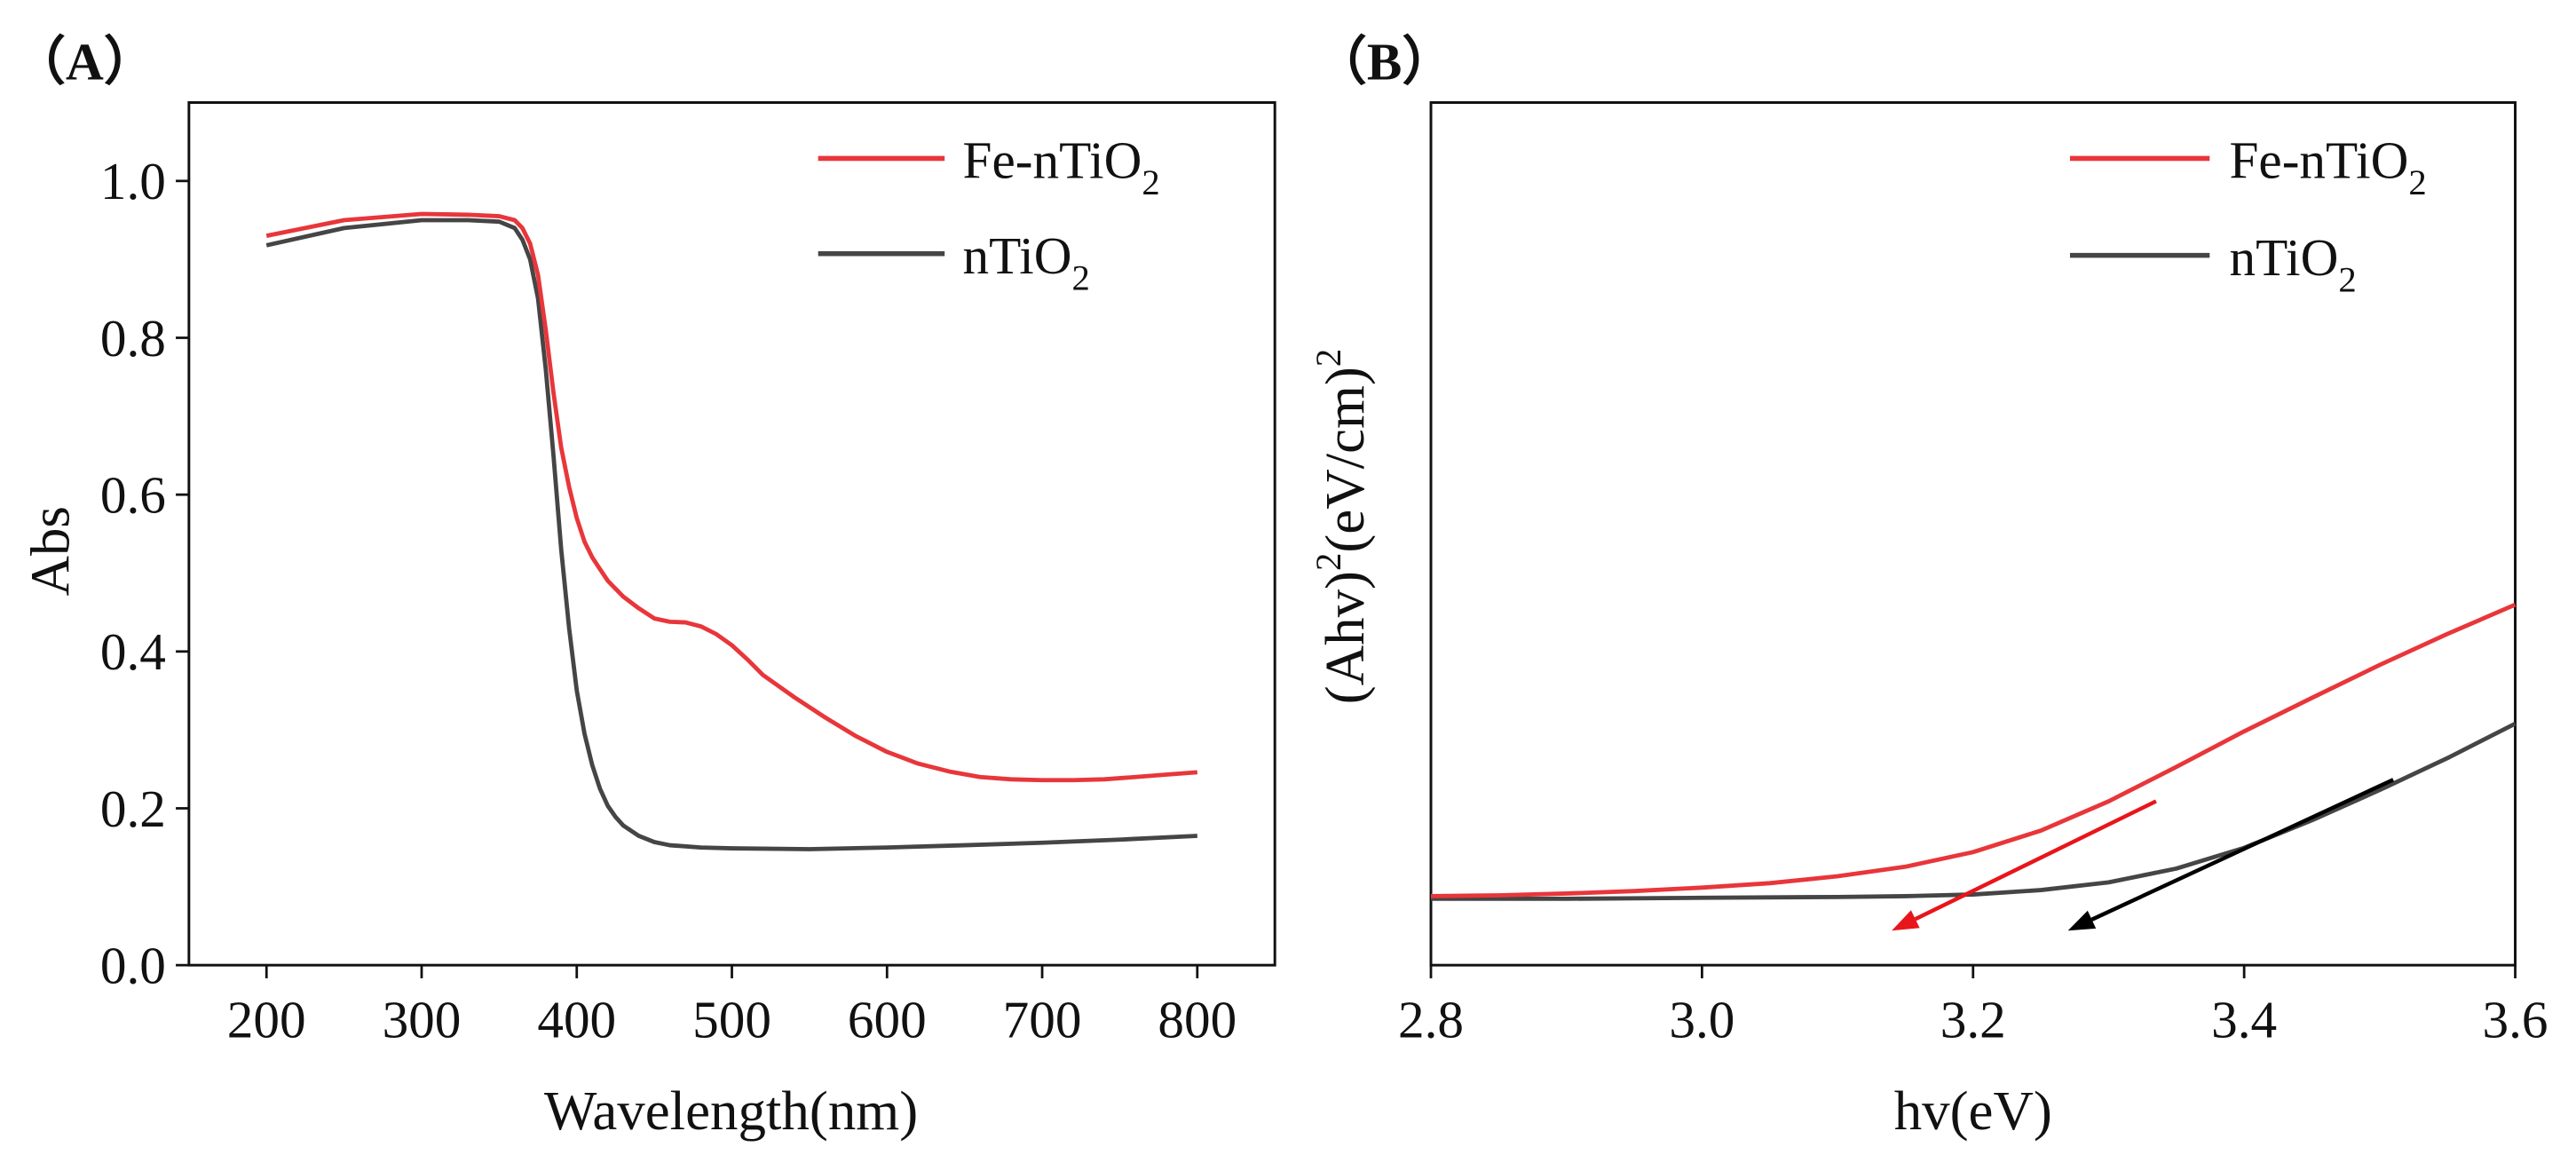  I want to click on x-tick-label: 500, so click(731, 1020).